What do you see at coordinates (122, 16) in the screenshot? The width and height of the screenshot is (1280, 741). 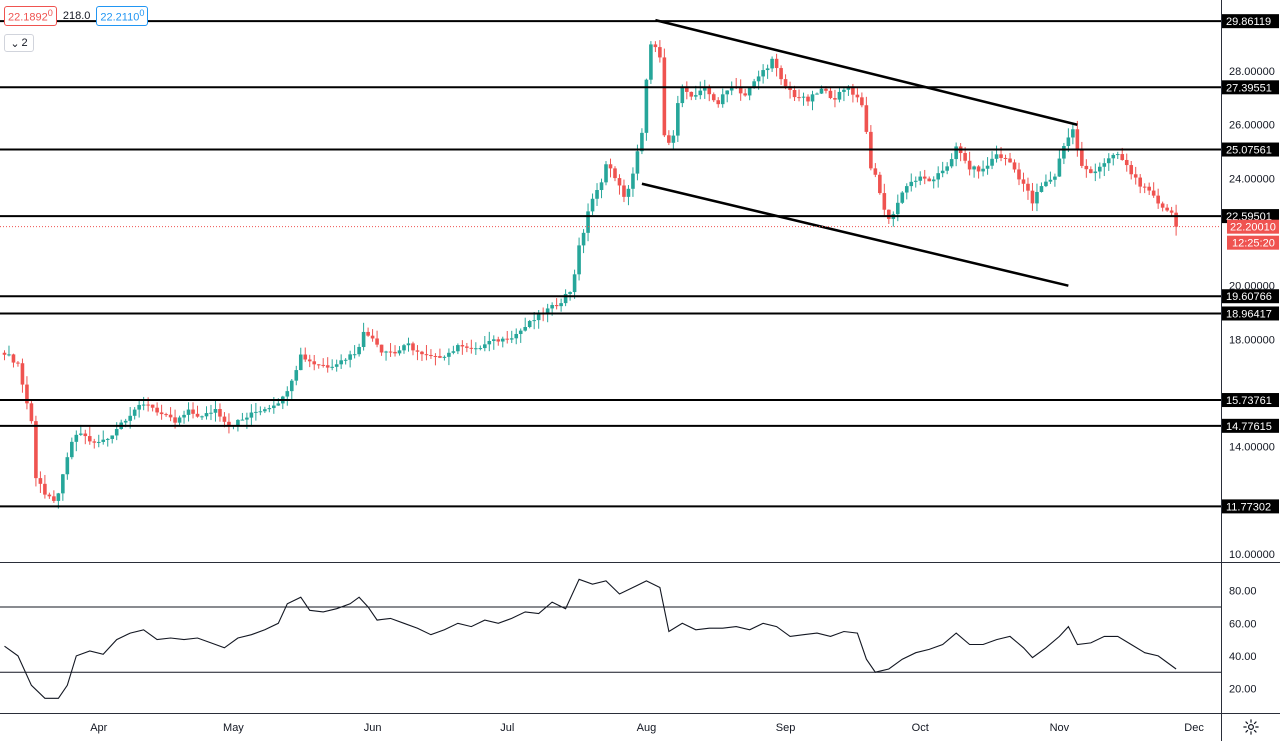 I see `ask-price-box: 22.21100` at bounding box center [122, 16].